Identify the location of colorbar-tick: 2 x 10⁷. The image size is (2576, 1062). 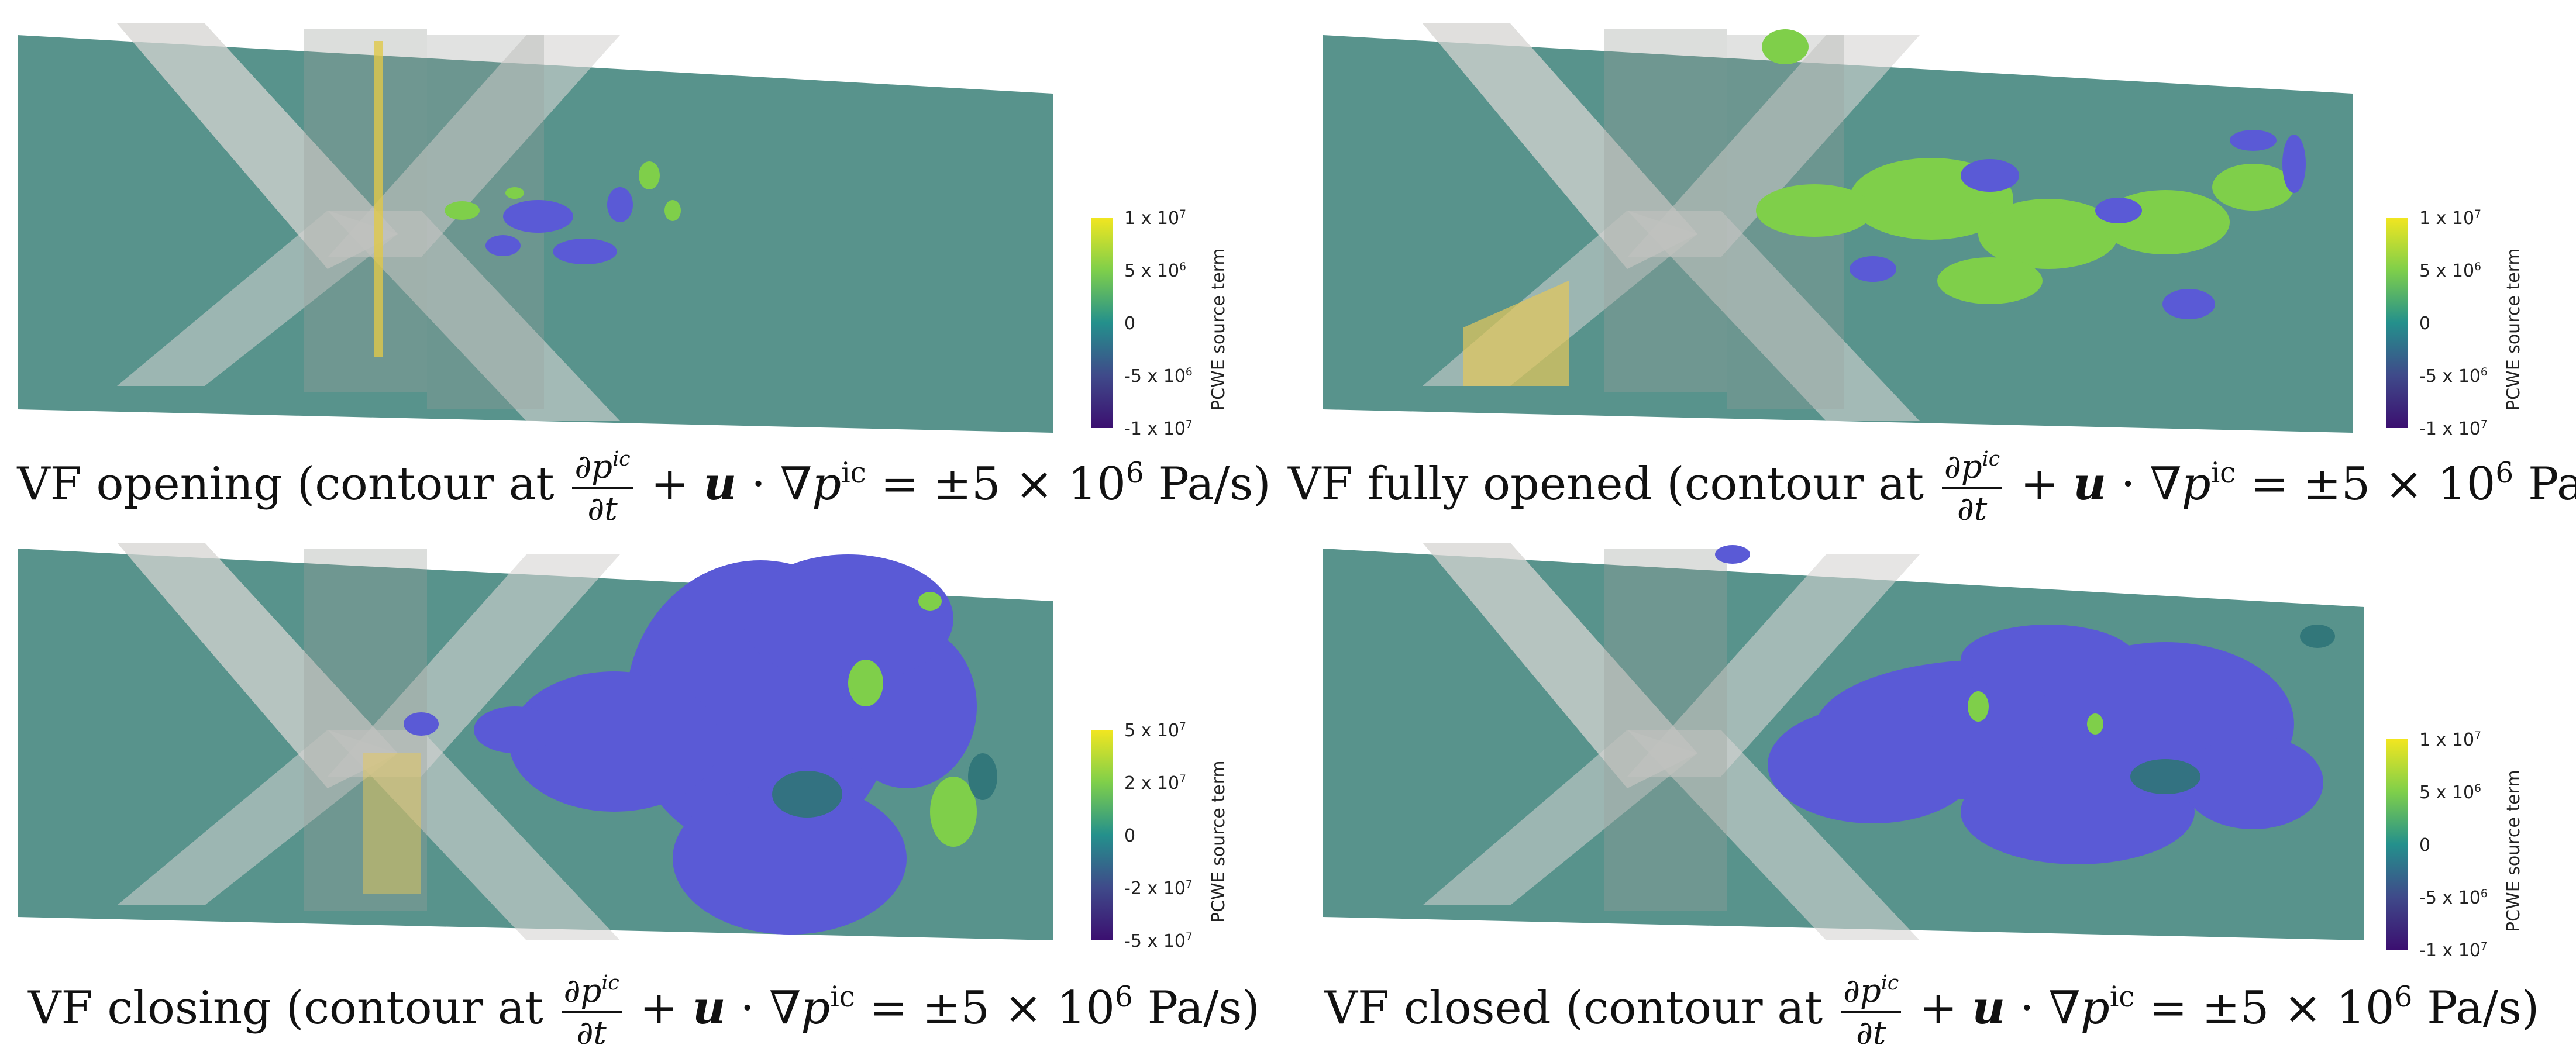
(1155, 784).